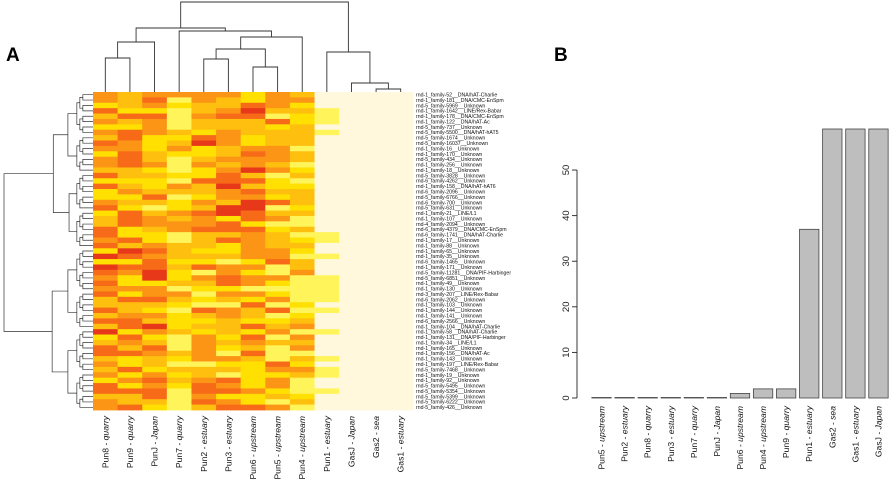  I want to click on y-tick-label: 10, so click(566, 352).